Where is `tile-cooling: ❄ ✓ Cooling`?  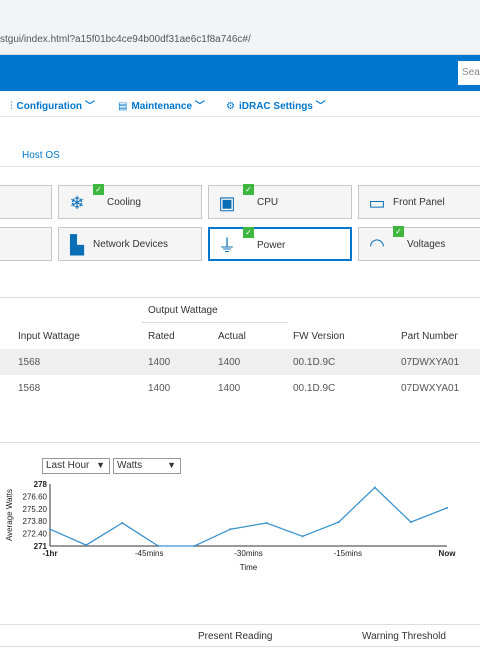
tile-cooling: ❄ ✓ Cooling is located at coordinates (130, 201).